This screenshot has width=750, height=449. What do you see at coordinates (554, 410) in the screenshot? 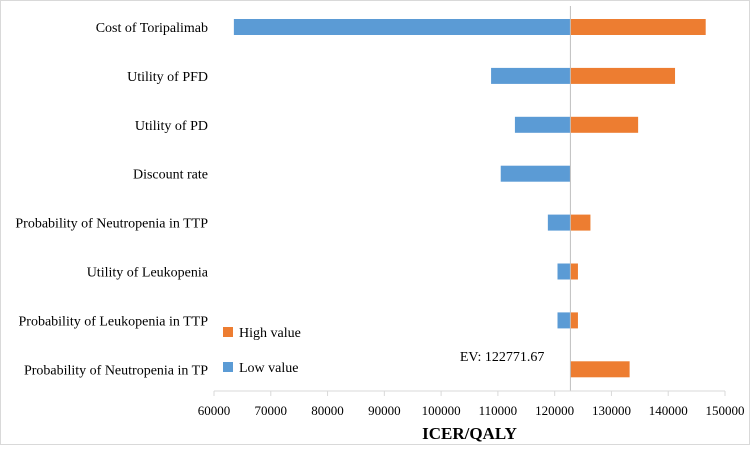
I see `x-tick-label-120000: 120000` at bounding box center [554, 410].